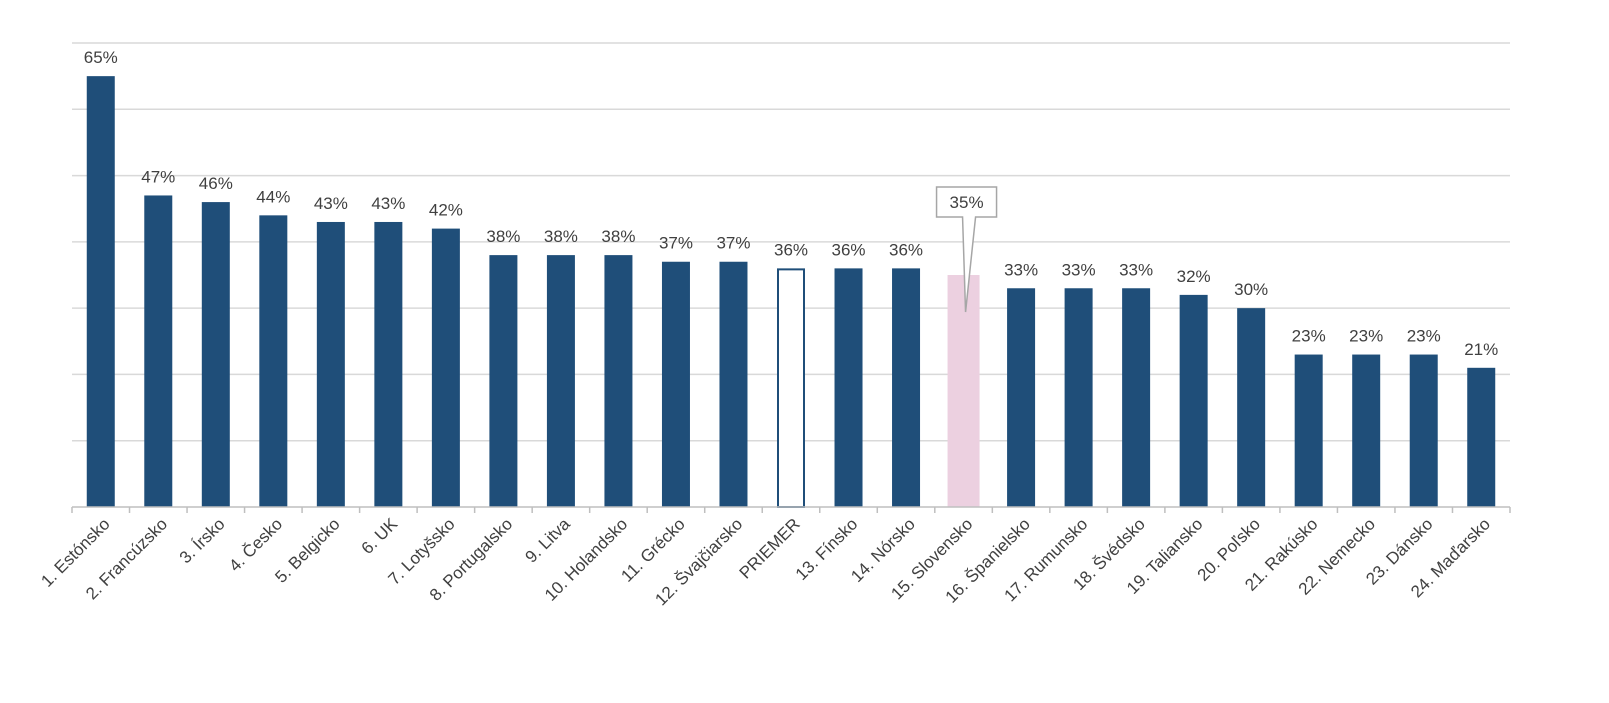 This screenshot has height=703, width=1609. I want to click on data-label-1: 65%, so click(101, 57).